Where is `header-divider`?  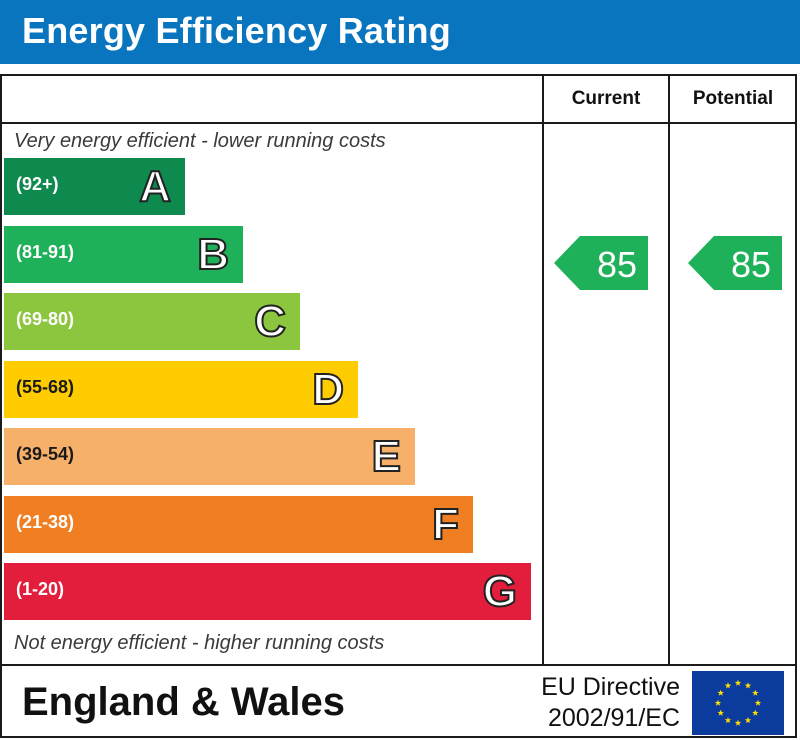 header-divider is located at coordinates (398, 123).